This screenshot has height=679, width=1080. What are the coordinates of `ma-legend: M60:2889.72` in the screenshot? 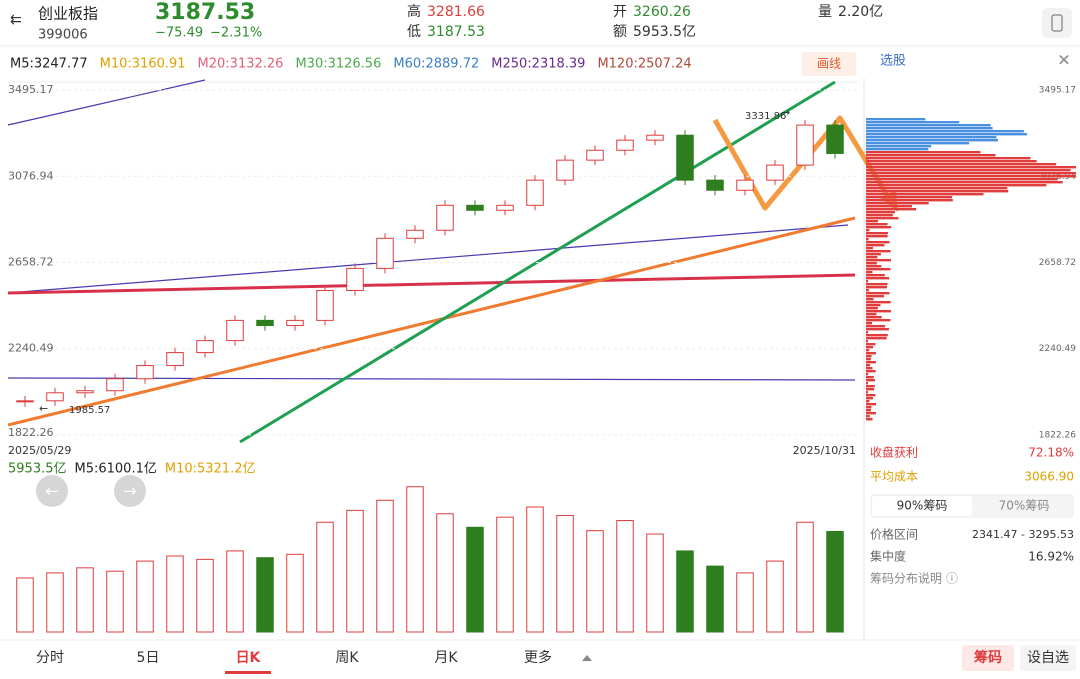 It's located at (436, 64).